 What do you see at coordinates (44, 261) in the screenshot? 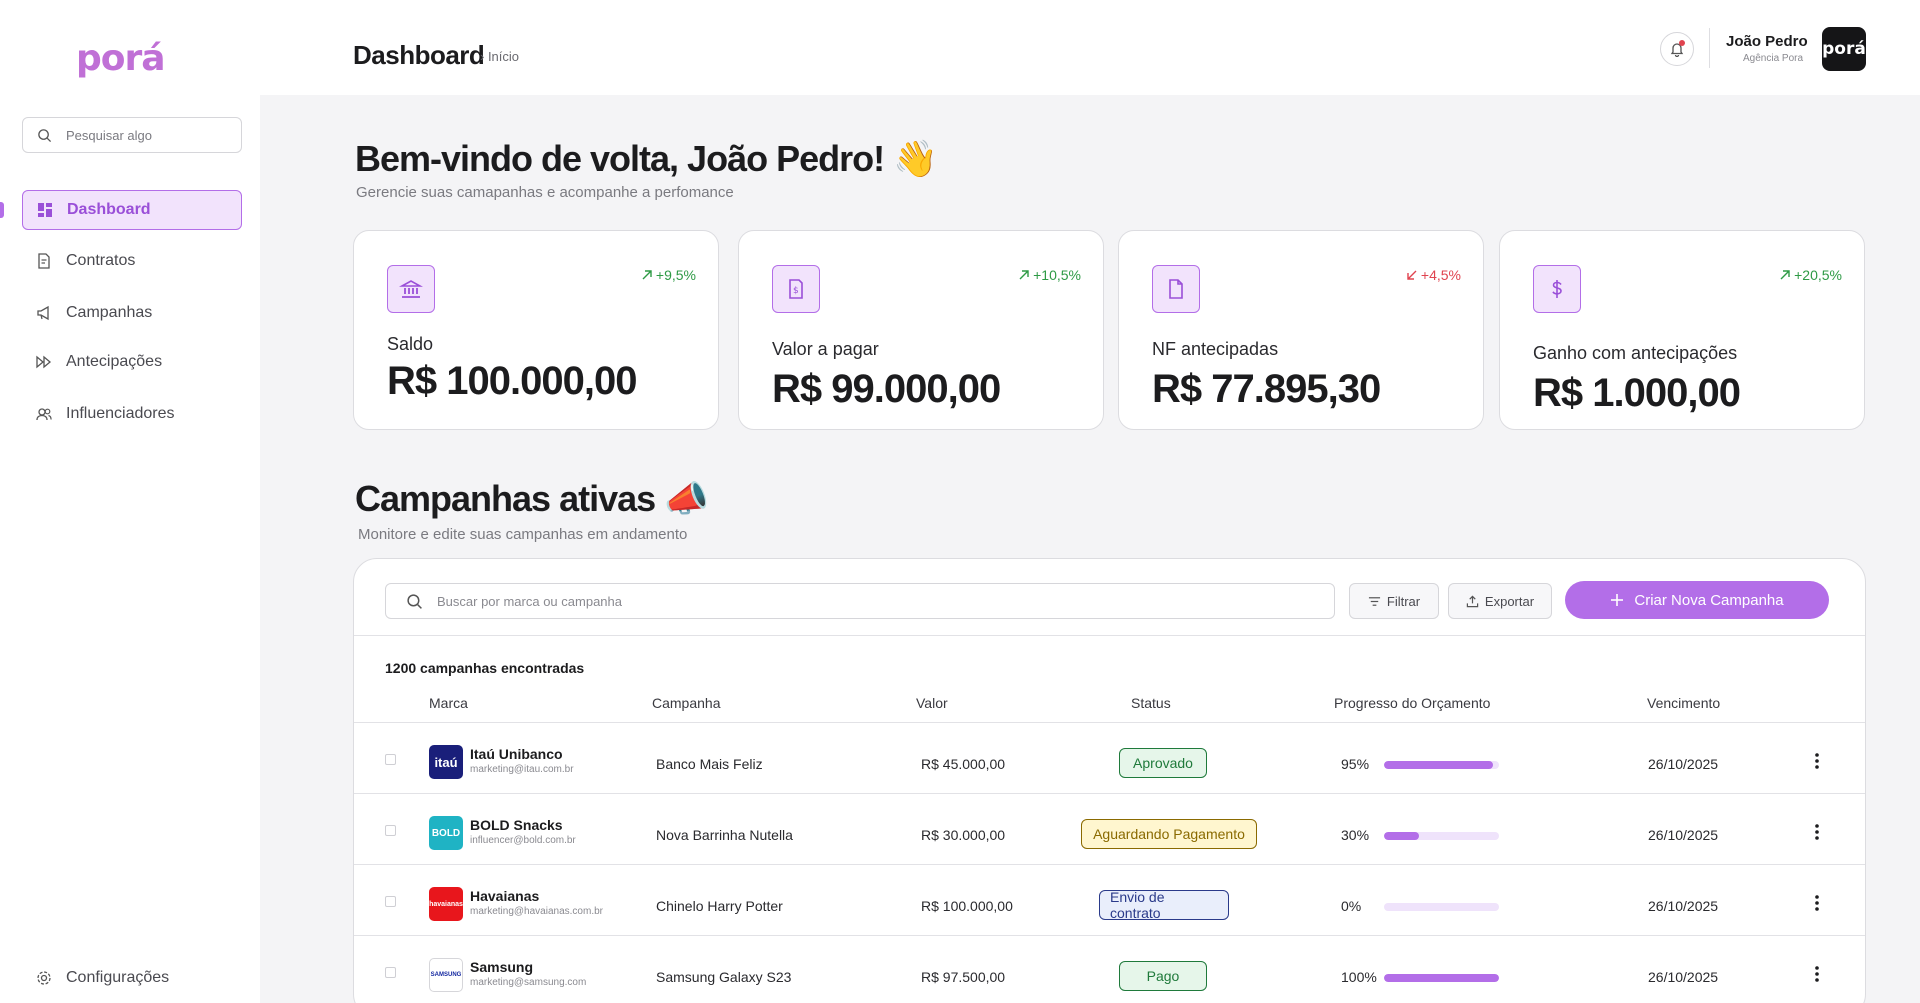
I see `contract-icon` at bounding box center [44, 261].